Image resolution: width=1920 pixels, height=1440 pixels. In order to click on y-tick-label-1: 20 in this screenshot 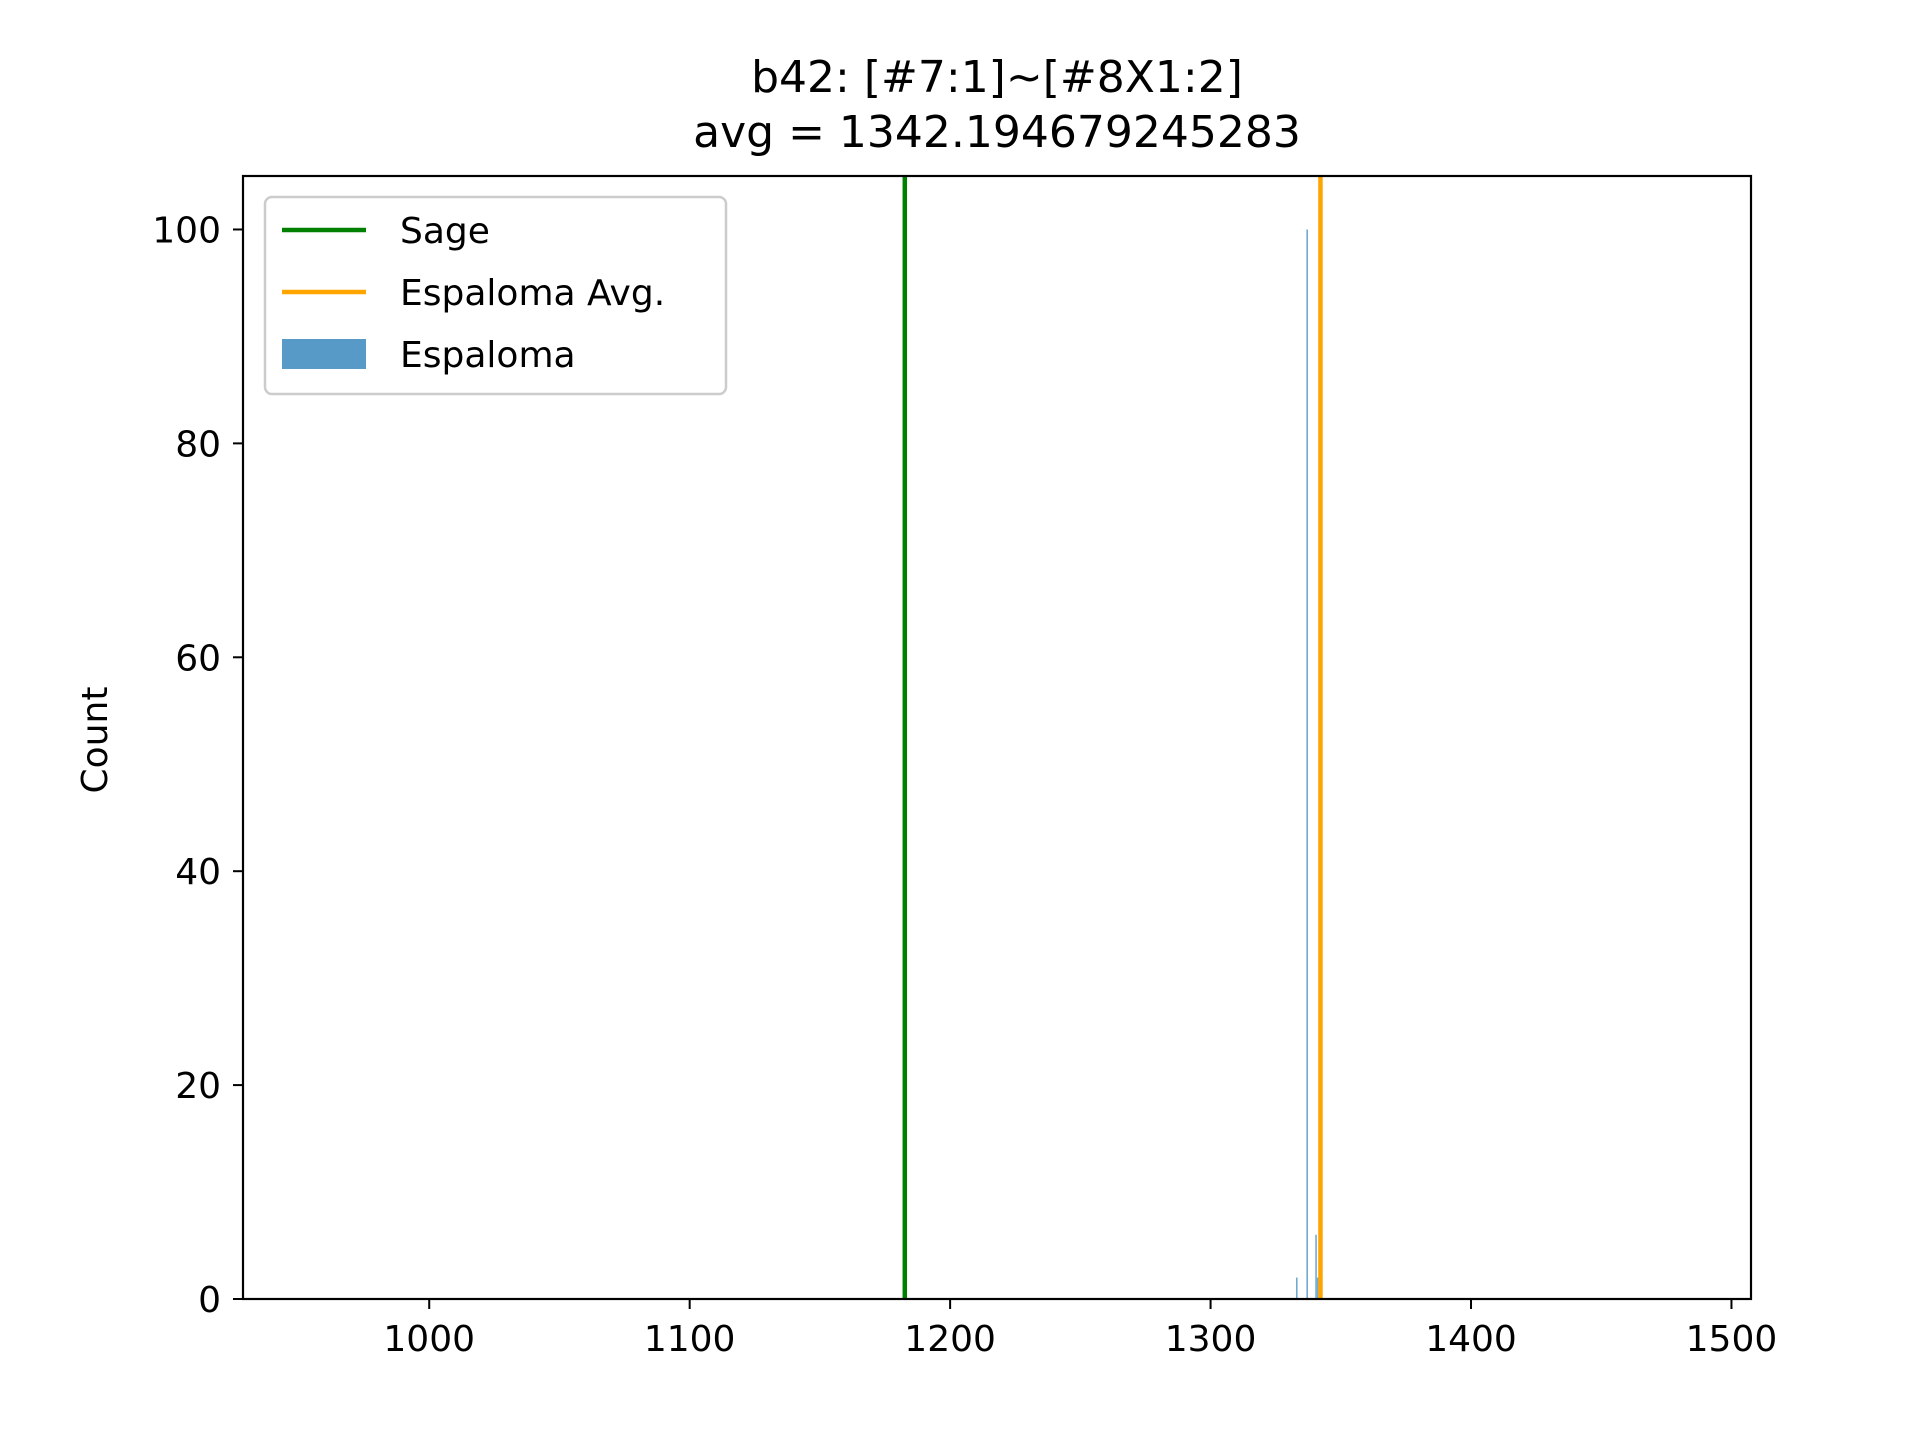, I will do `click(198, 1086)`.